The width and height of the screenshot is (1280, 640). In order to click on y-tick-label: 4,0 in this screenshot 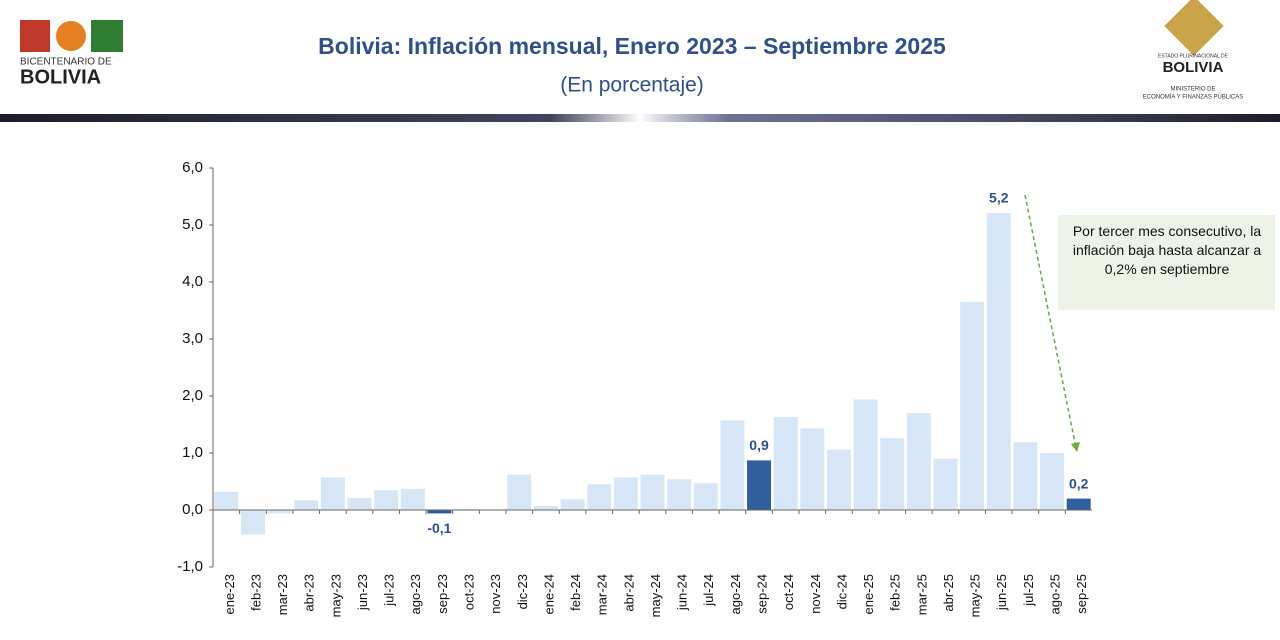, I will do `click(192, 281)`.